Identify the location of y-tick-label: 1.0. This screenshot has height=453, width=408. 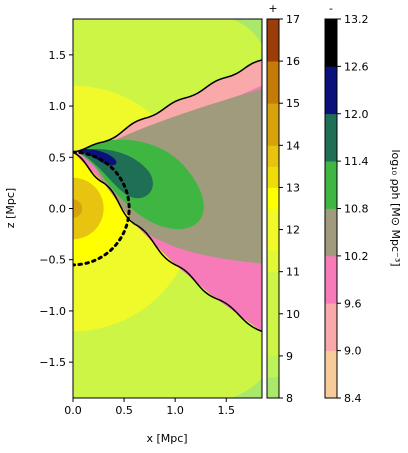
(58, 106).